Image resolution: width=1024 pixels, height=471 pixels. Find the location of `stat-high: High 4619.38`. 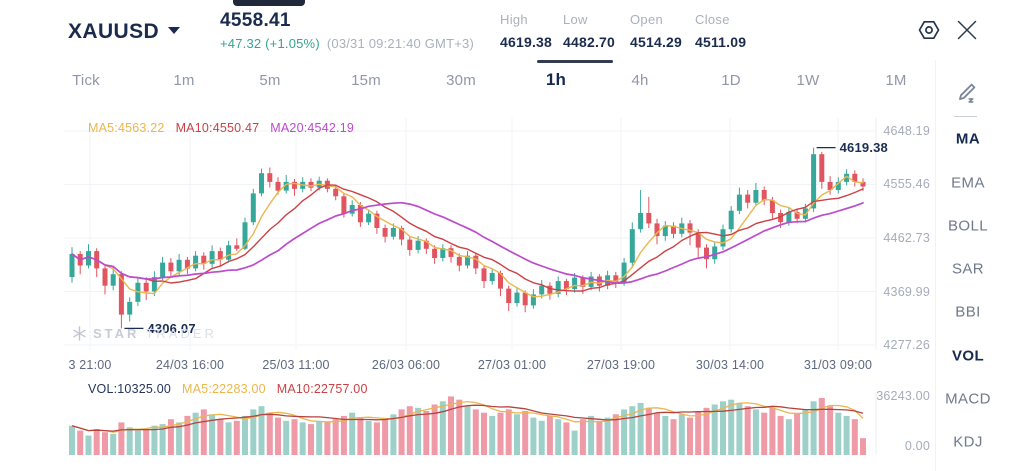

stat-high: High 4619.38 is located at coordinates (526, 31).